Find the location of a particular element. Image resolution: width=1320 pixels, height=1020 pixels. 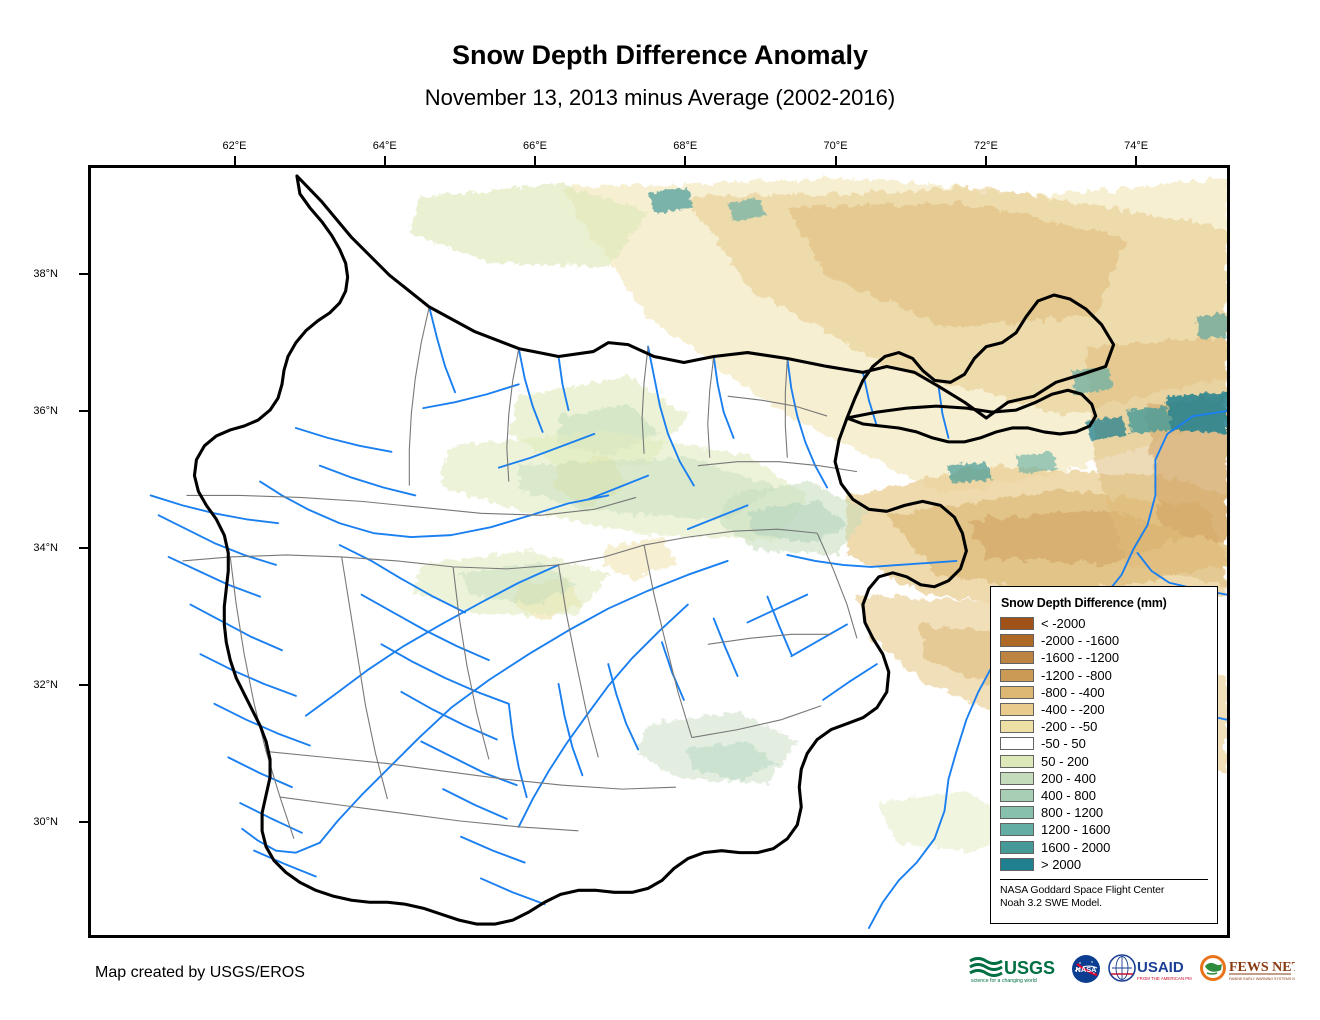

legend-label: -400 - -200 is located at coordinates (1073, 710).